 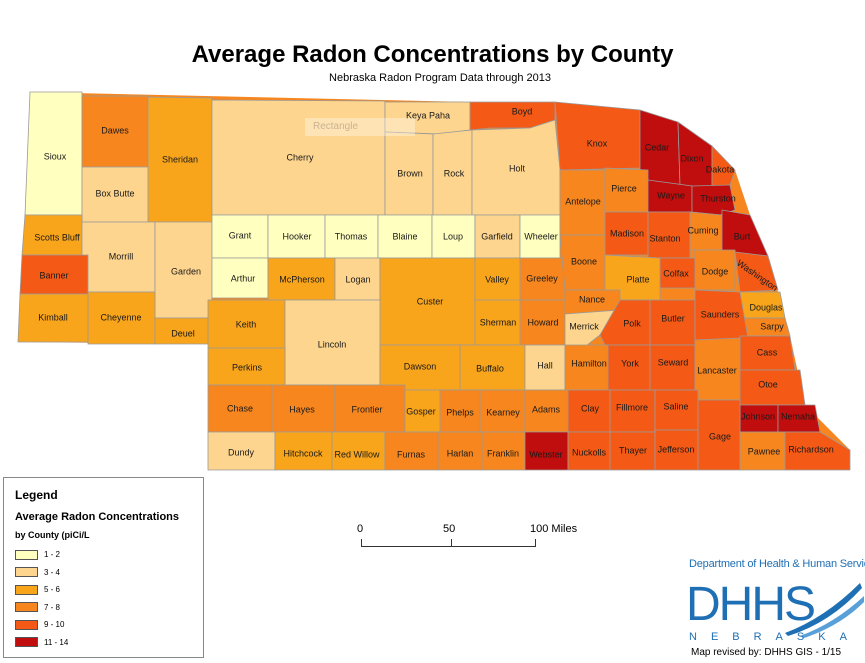 What do you see at coordinates (36, 495) in the screenshot?
I see `legend-title: Legend` at bounding box center [36, 495].